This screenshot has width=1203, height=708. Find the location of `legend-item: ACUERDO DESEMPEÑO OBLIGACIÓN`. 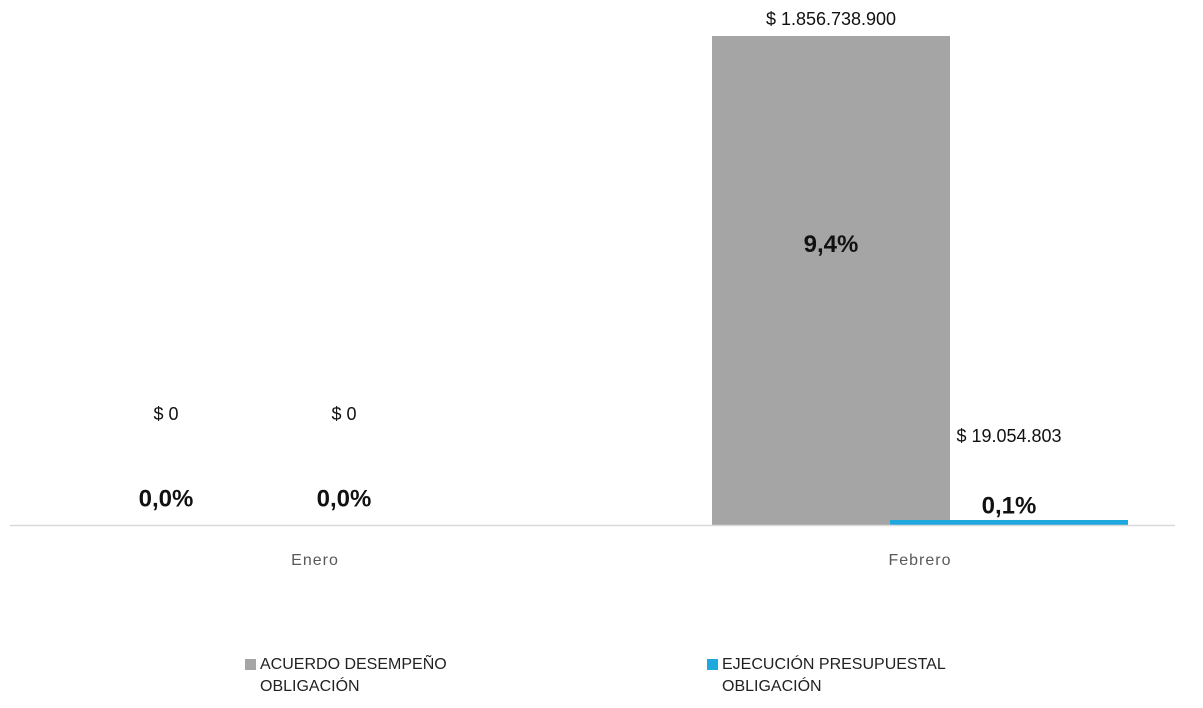

legend-item: ACUERDO DESEMPEÑO OBLIGACIÓN is located at coordinates (372, 676).